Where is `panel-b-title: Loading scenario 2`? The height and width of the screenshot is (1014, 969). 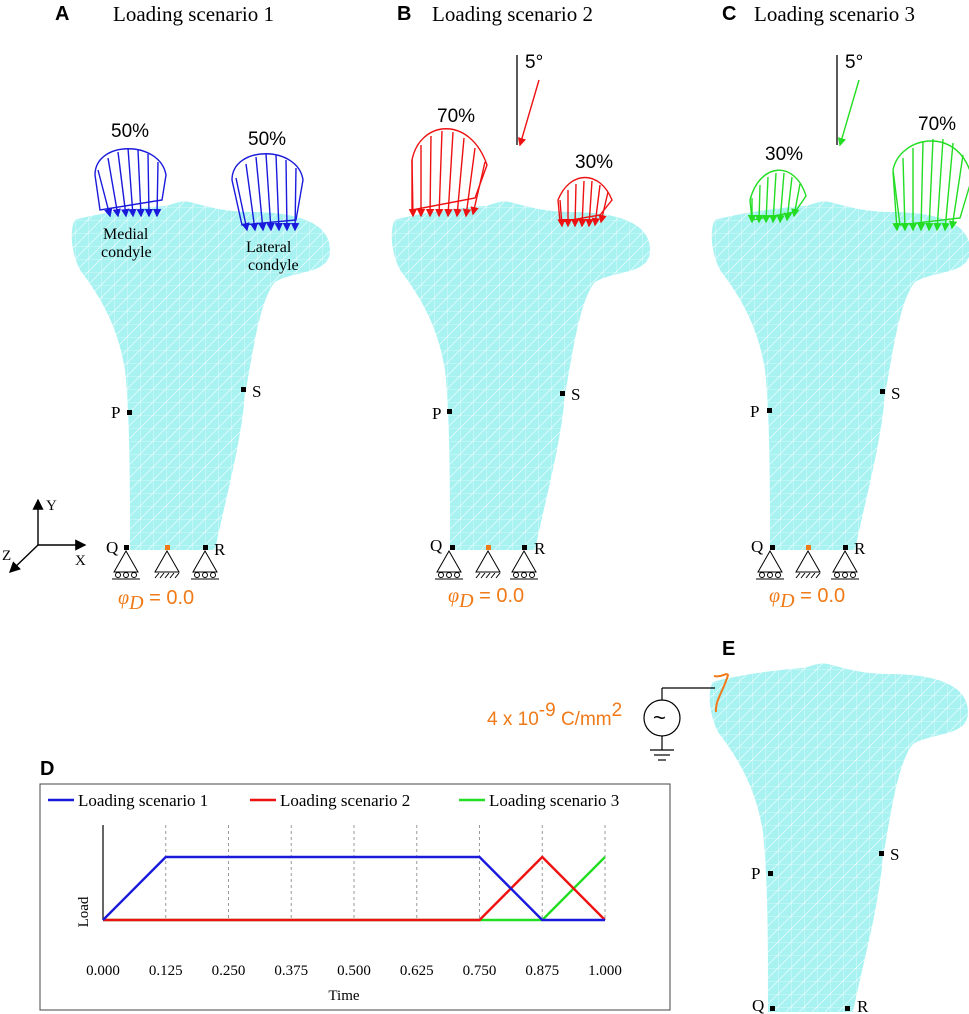
panel-b-title: Loading scenario 2 is located at coordinates (512, 14).